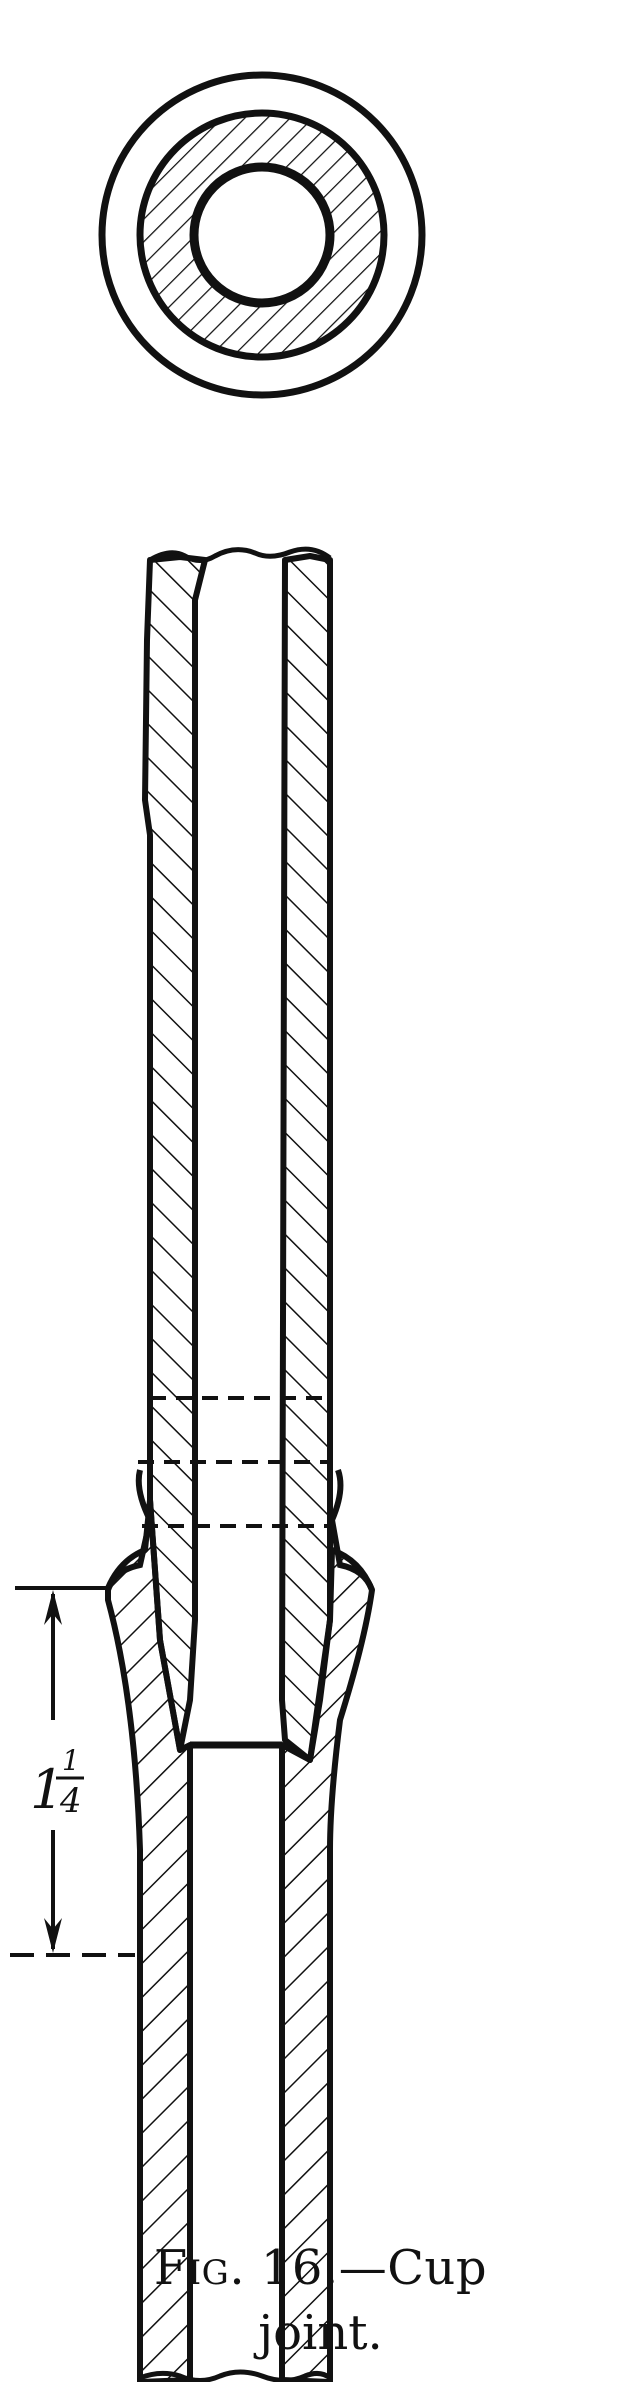 Image resolution: width=641 pixels, height=2382 pixels. Describe the element at coordinates (149, 1939) in the screenshot. I see `socket-left-wall` at that location.